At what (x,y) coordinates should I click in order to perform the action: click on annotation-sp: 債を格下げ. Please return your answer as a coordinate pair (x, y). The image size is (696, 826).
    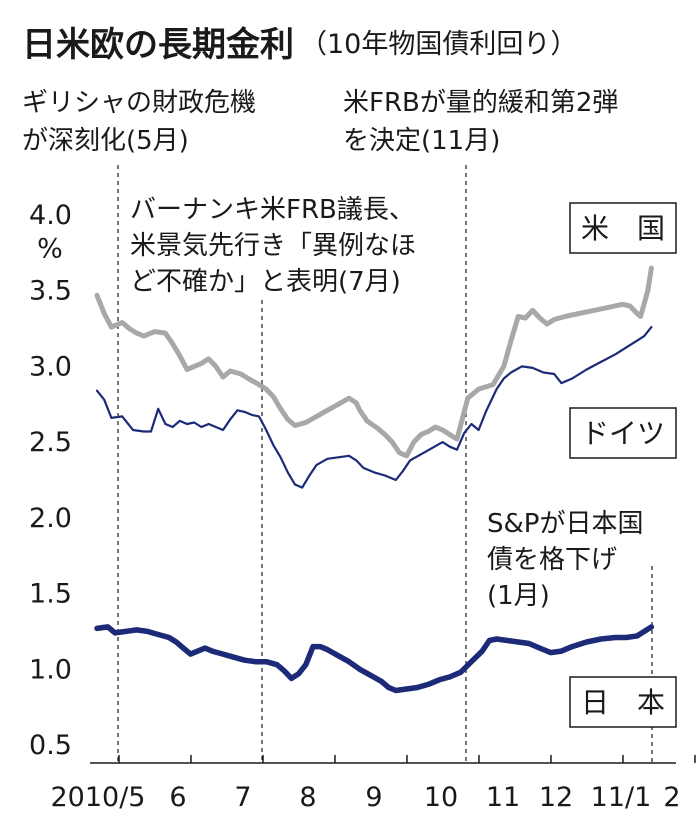
    Looking at the image, I should click on (552, 560).